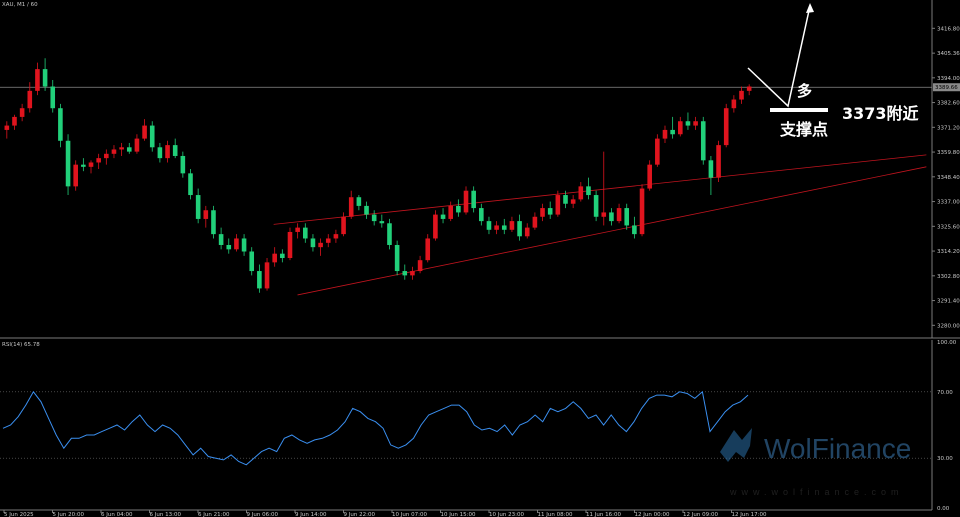  Describe the element at coordinates (947, 426) in the screenshot. I see `rsi-y-ticks: 100.00 70.00 30.00 0.00` at that location.